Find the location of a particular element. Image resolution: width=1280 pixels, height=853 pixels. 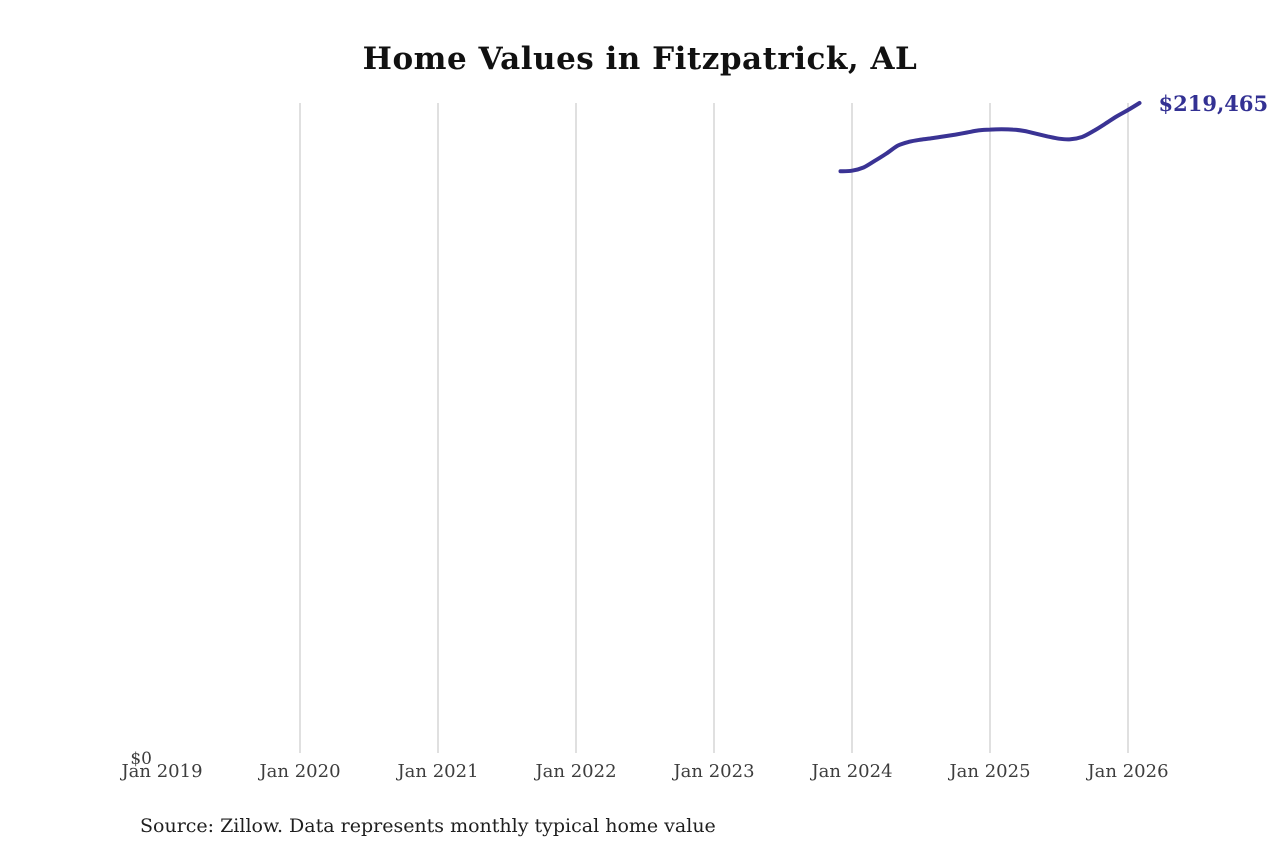

x-tick-label: Jan 2019 is located at coordinates (162, 771).